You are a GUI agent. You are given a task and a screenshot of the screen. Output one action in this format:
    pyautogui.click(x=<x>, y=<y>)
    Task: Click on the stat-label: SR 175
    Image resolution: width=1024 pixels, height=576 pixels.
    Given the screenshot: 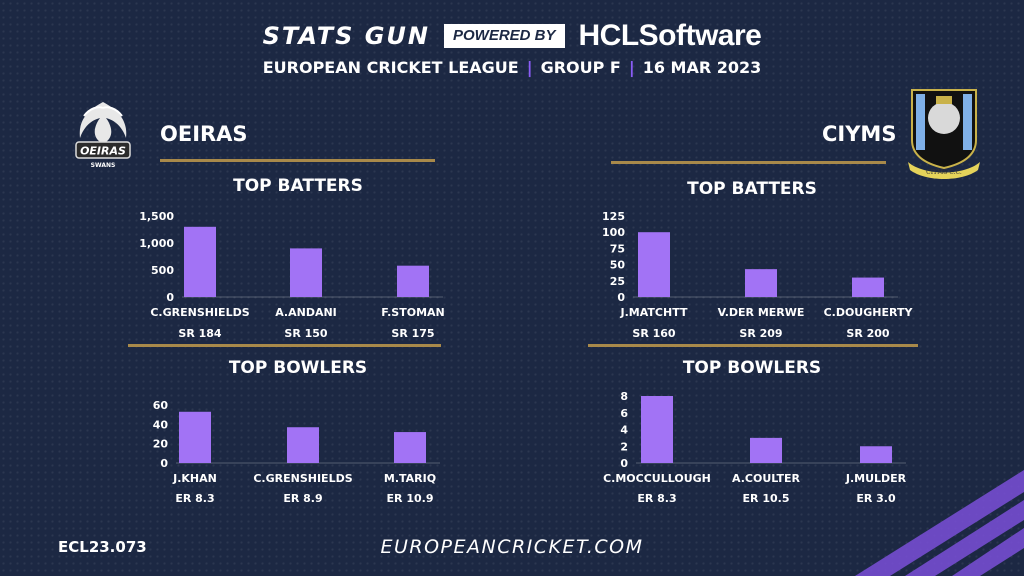 What is the action you would take?
    pyautogui.click(x=412, y=333)
    